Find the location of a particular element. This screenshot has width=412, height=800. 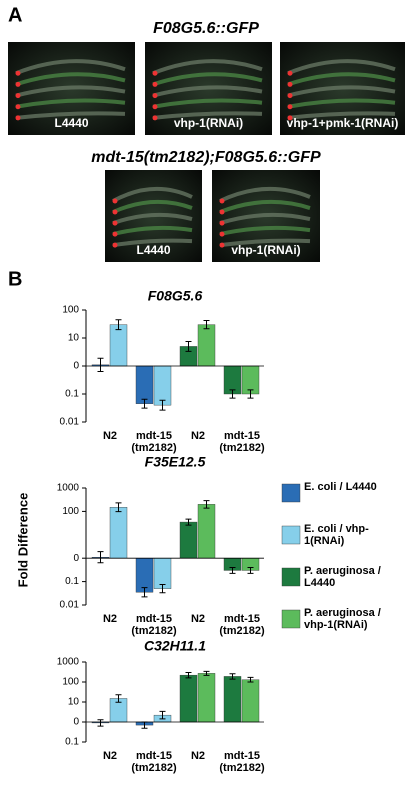

legend-label: P. aeruginosa / vhp-1(RNAi) is located at coordinates (342, 619).